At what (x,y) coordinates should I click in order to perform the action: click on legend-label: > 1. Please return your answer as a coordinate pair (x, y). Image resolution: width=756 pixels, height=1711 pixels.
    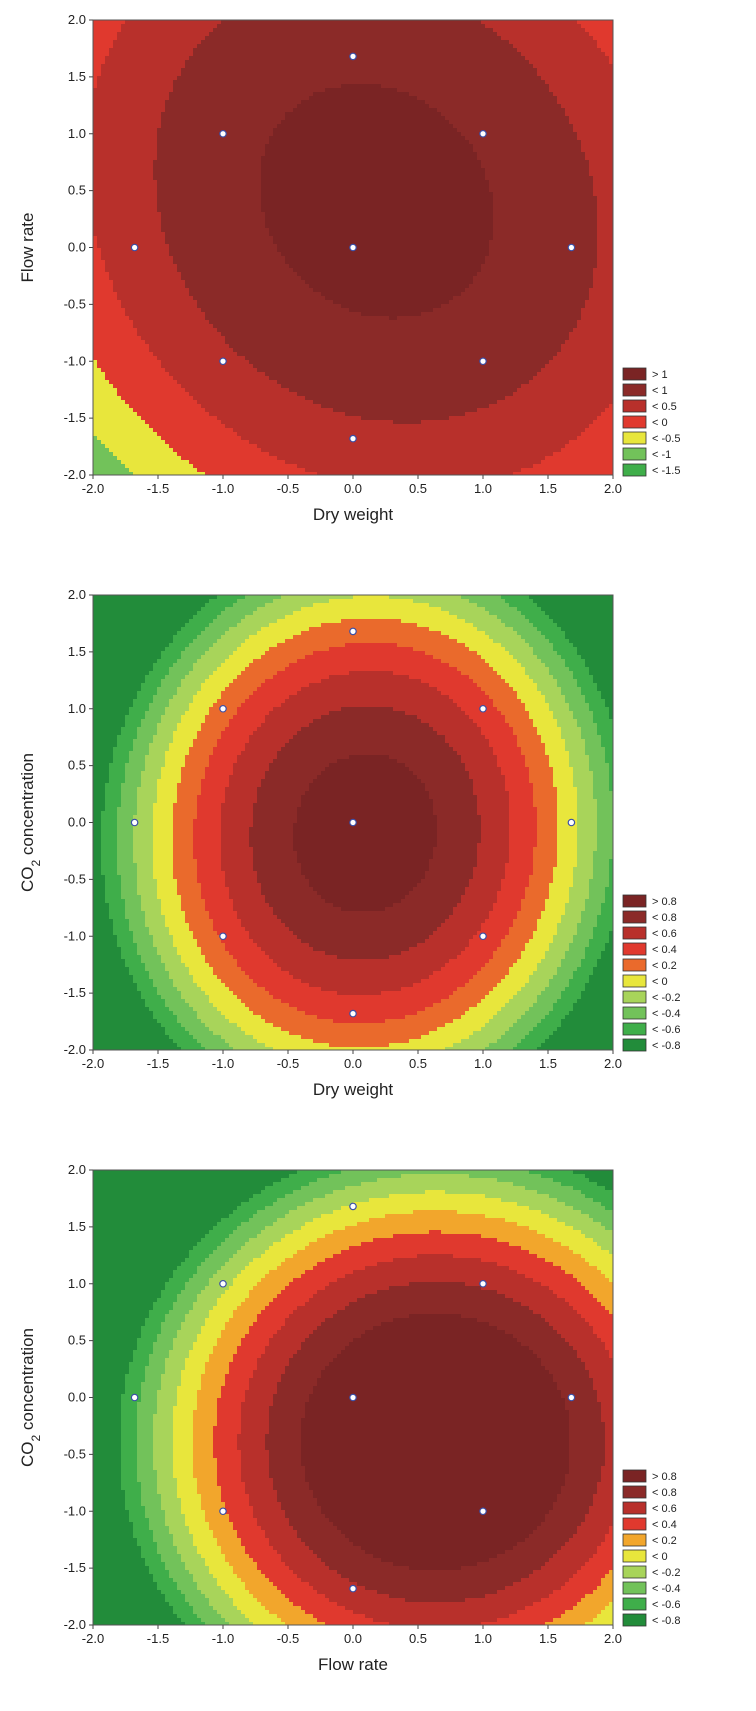
    Looking at the image, I should click on (660, 375).